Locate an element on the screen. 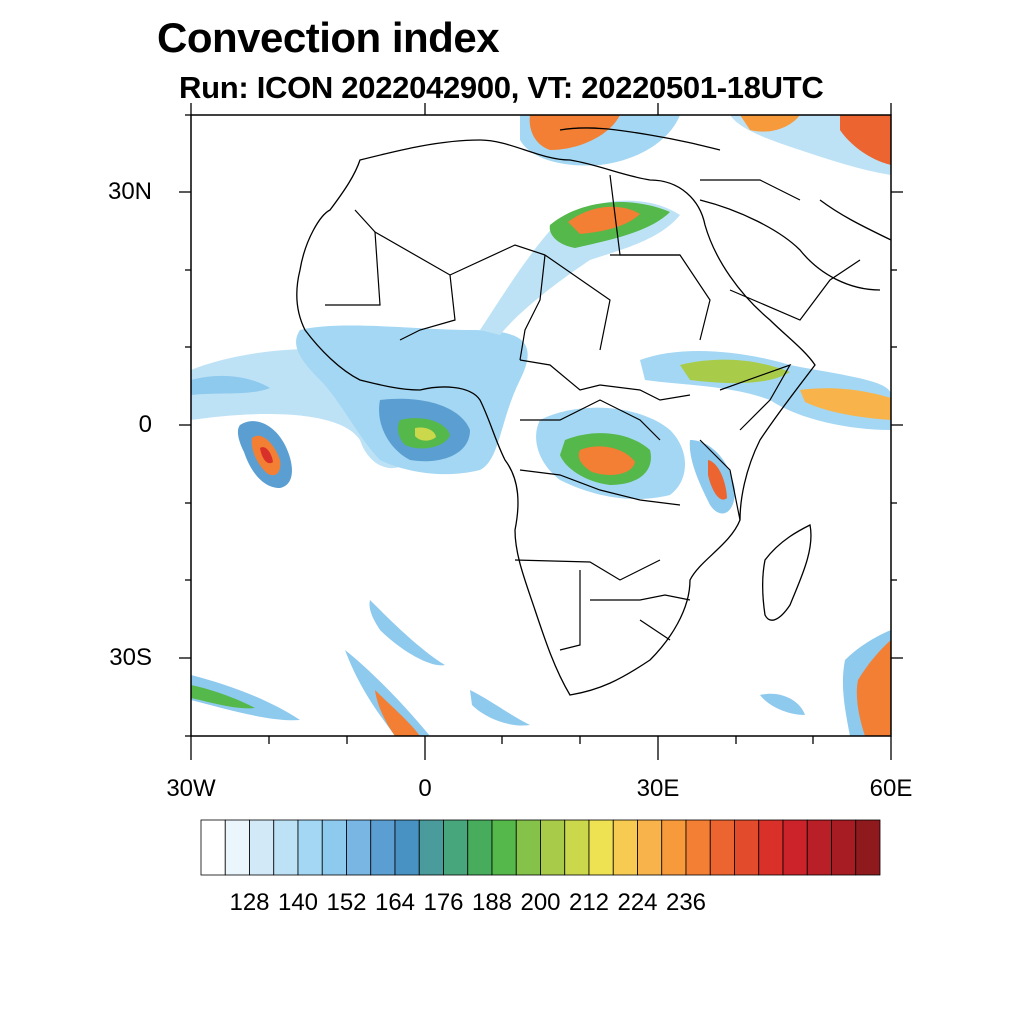 The height and width of the screenshot is (1024, 1024). border-egypt is located at coordinates (644, 215).